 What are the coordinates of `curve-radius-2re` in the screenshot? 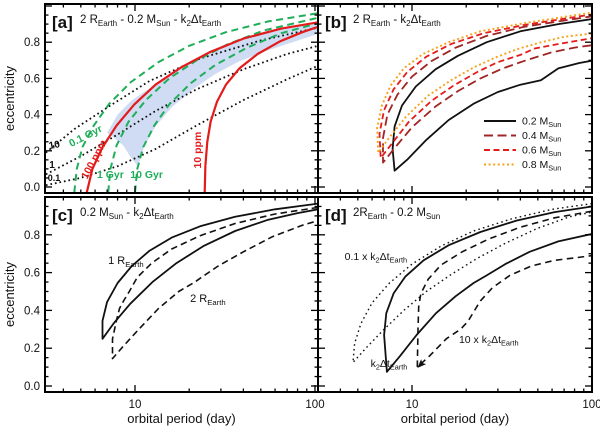 It's located at (214, 283).